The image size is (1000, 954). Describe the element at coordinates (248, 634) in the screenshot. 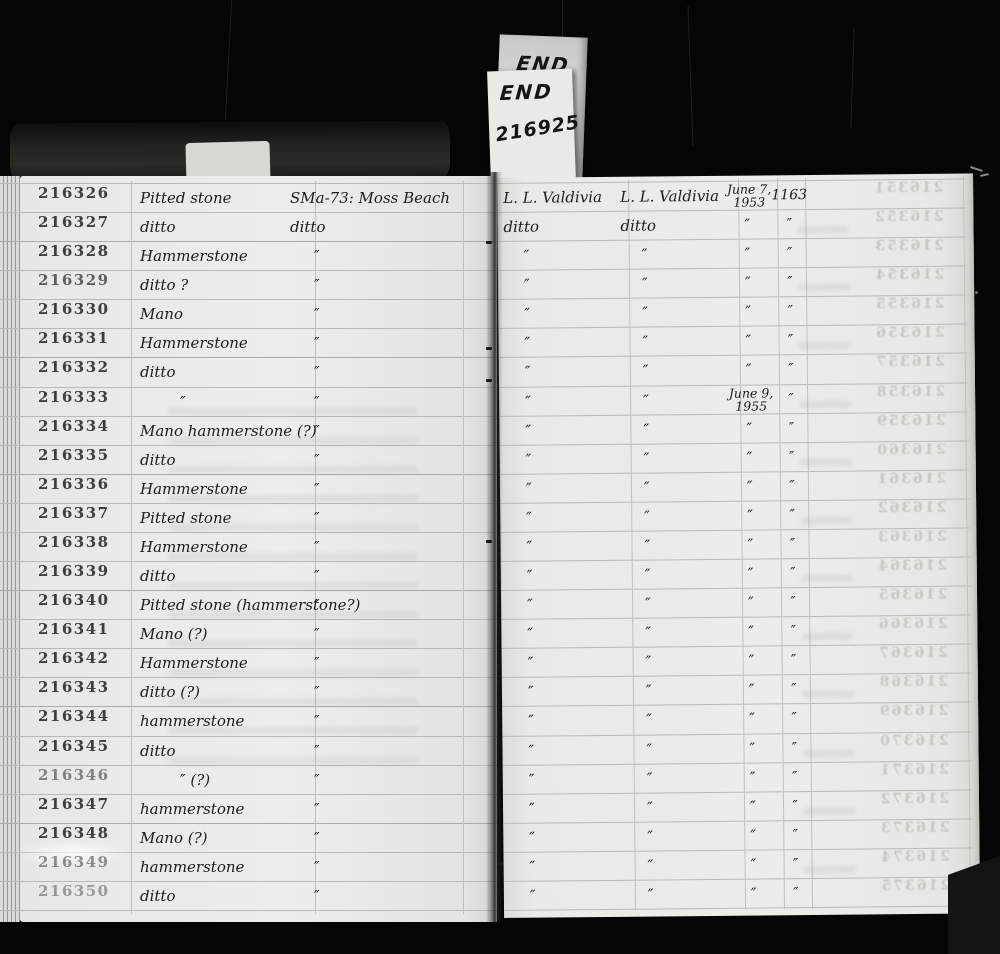

I see `ledger-row: 216341 Mano (?) ″` at that location.